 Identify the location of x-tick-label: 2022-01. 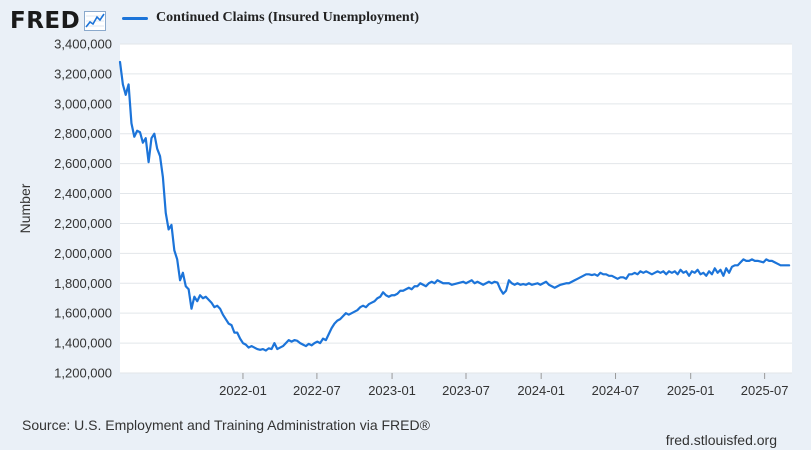
(243, 390).